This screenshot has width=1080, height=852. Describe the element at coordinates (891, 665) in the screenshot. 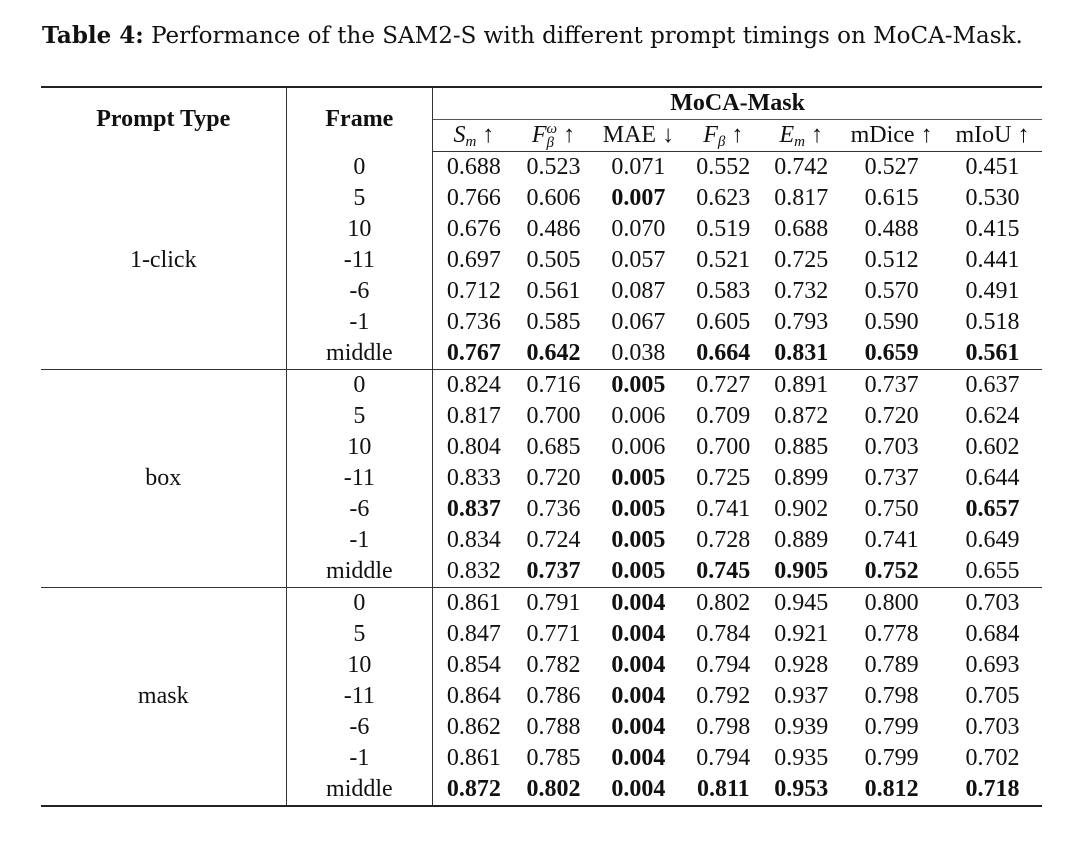

I see `value-cell: 0.789` at that location.